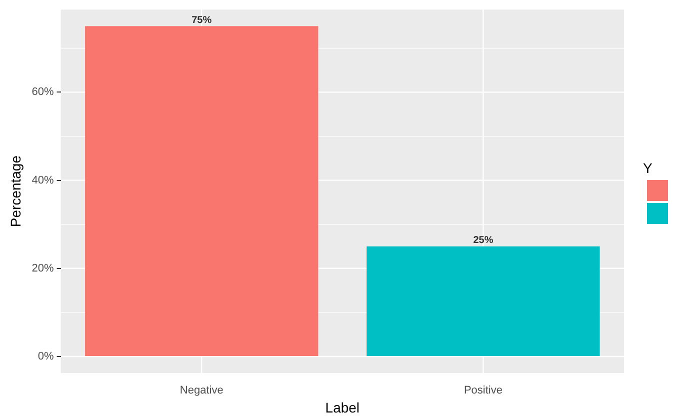 This screenshot has height=419, width=676. I want to click on y-tick-label: 20%, so click(43, 268).